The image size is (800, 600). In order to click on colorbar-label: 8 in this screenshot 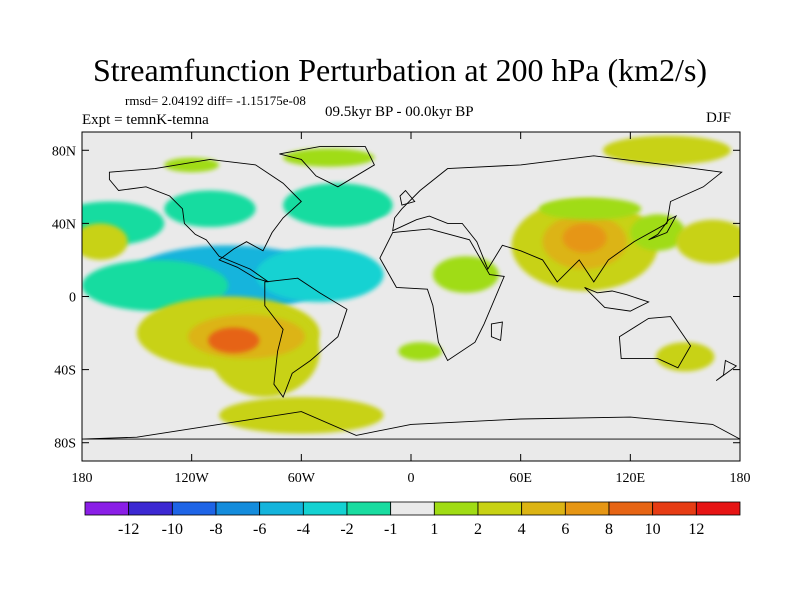, I will do `click(609, 529)`.